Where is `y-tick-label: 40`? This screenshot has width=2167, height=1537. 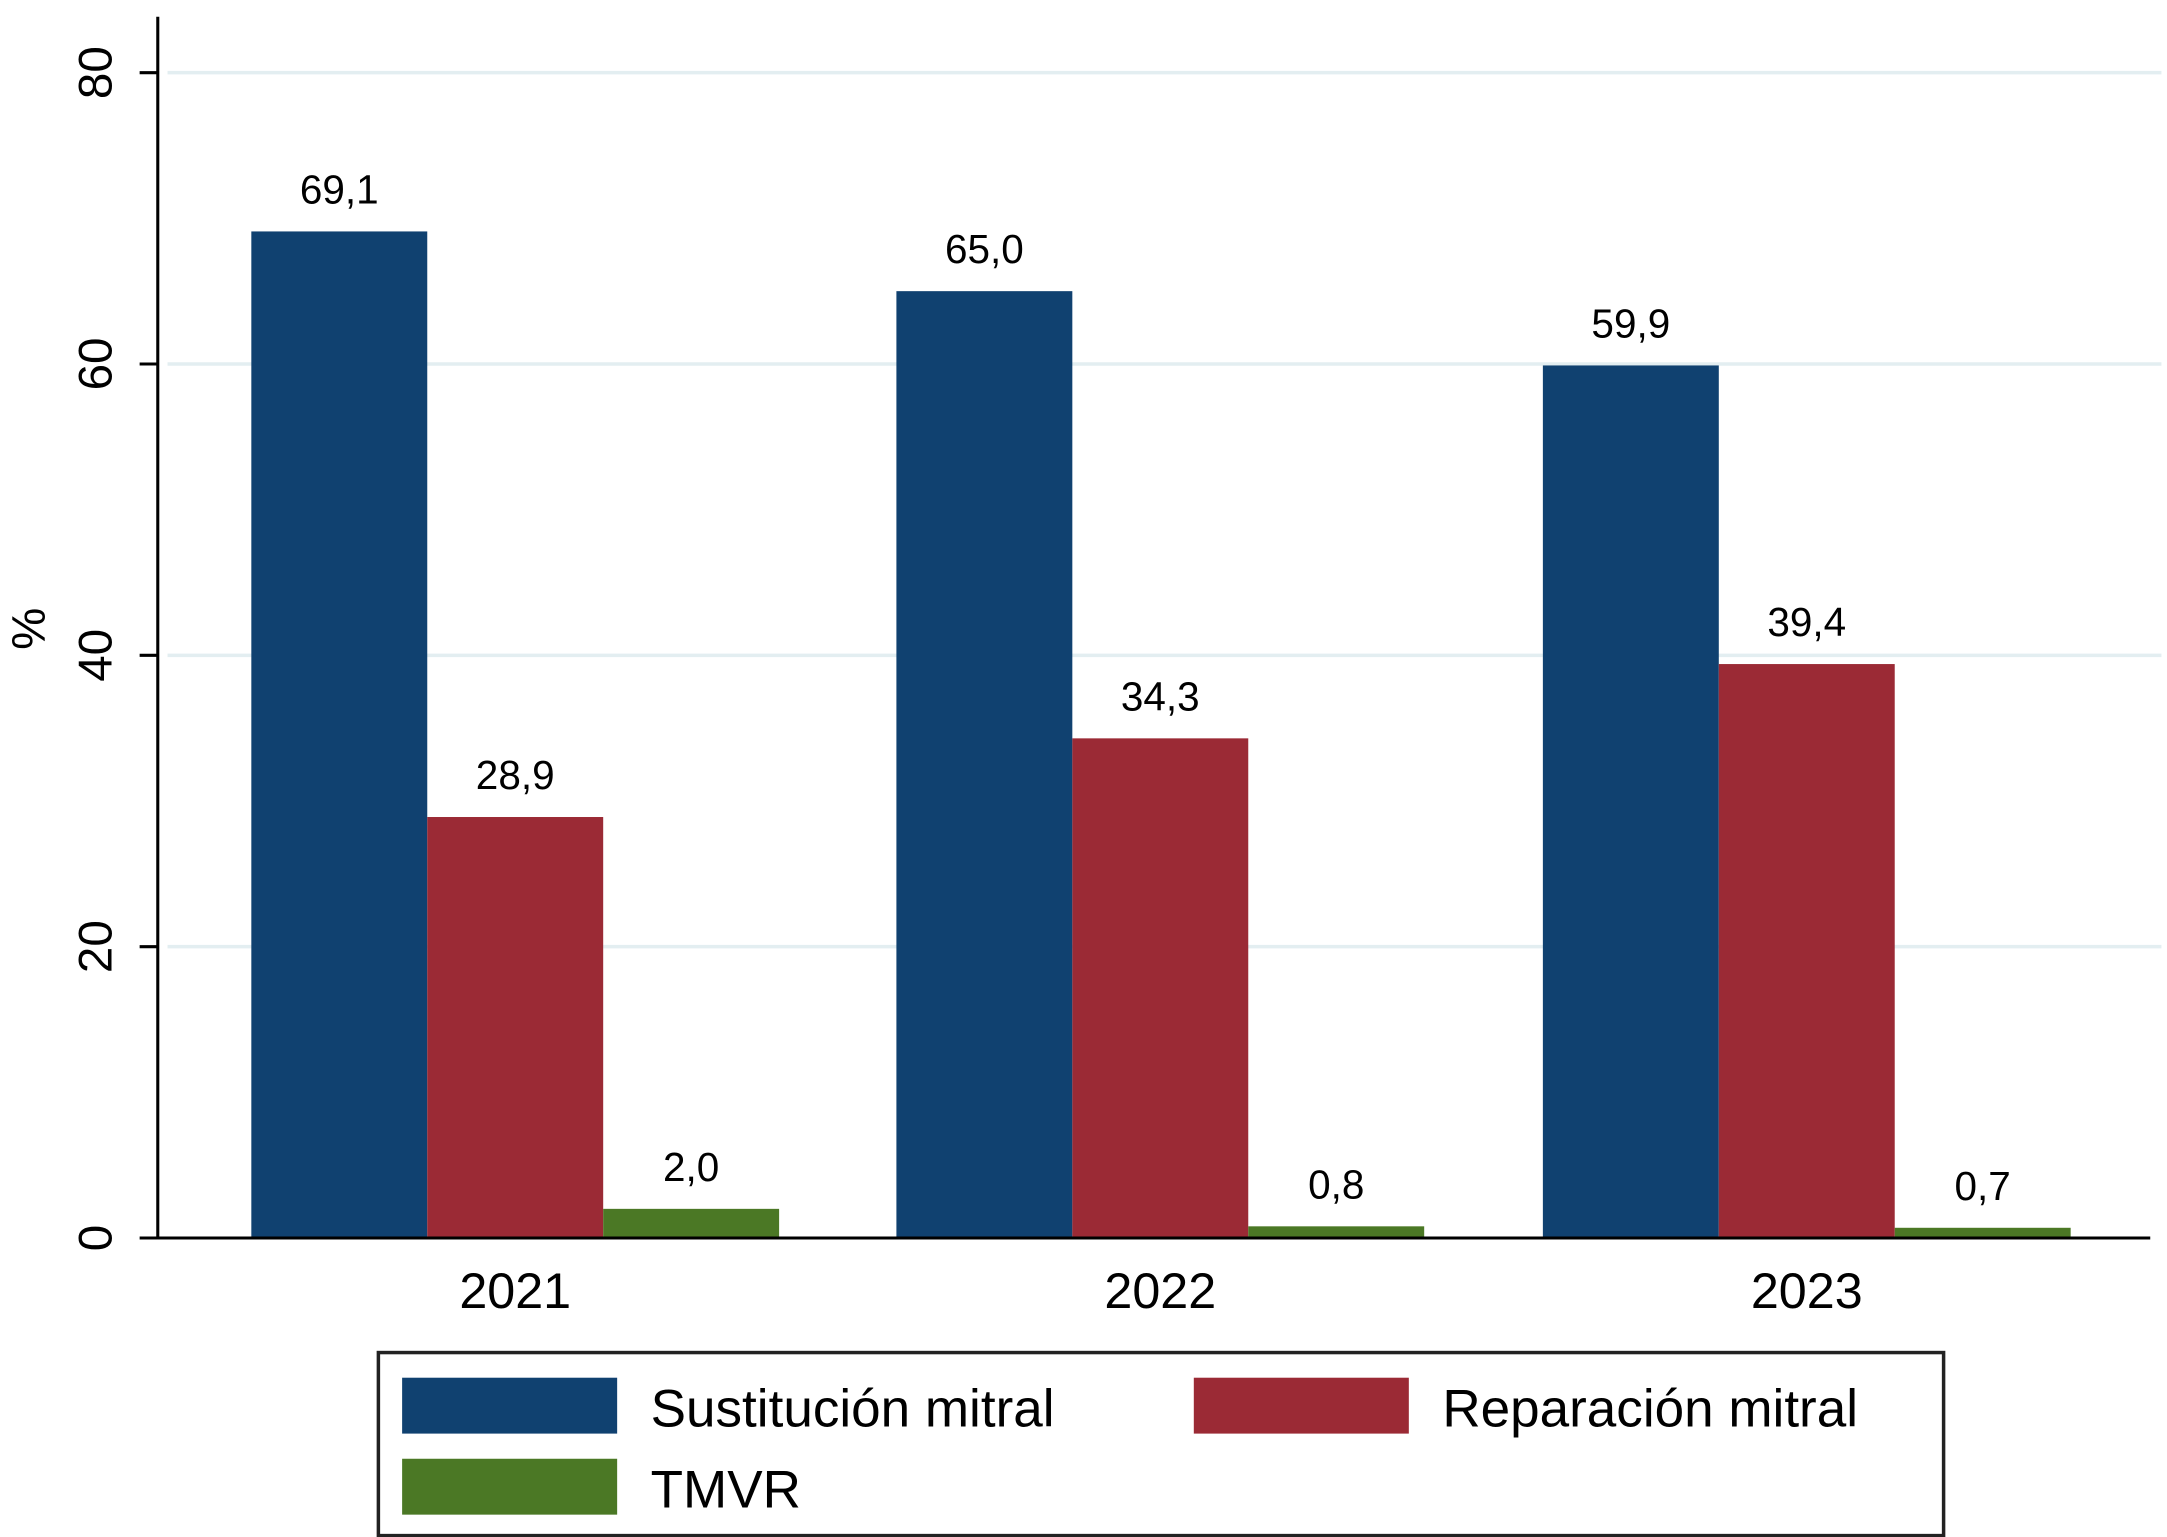
y-tick-label: 40 is located at coordinates (96, 655).